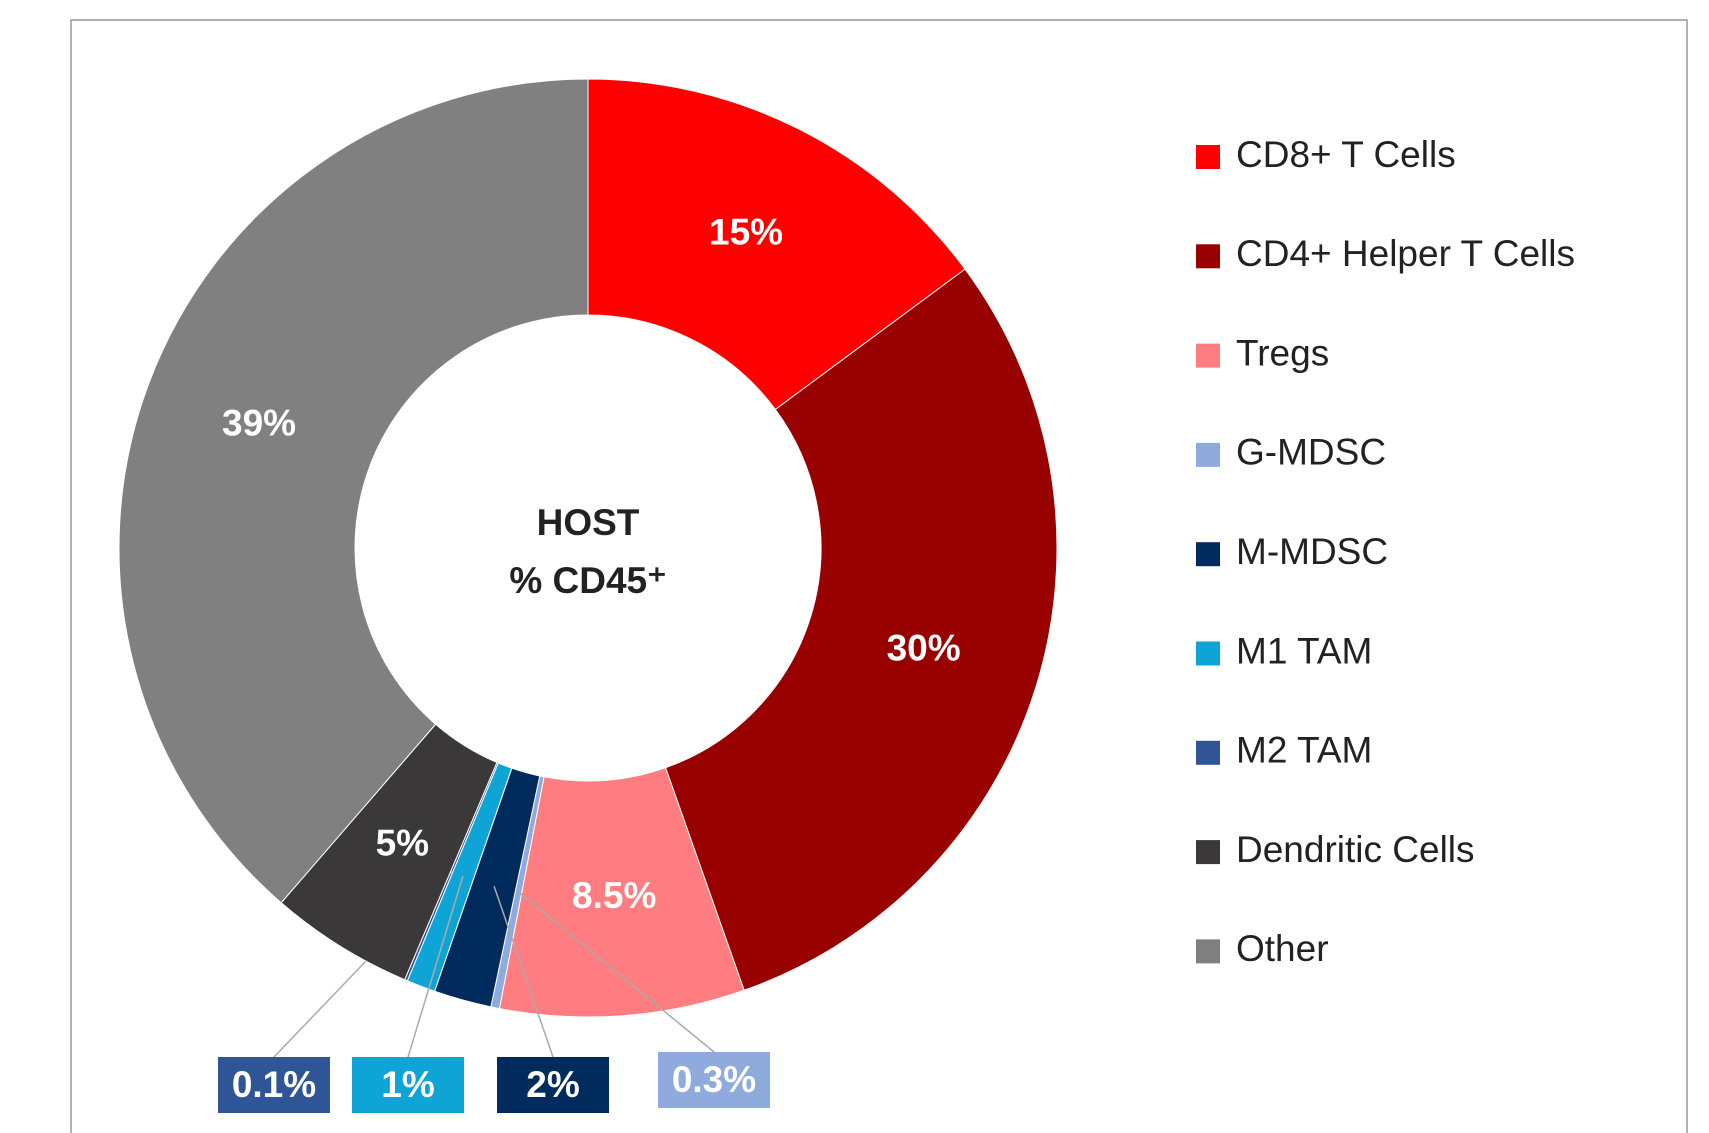 The width and height of the screenshot is (1709, 1133). What do you see at coordinates (259, 422) in the screenshot?
I see `value-label: 39%` at bounding box center [259, 422].